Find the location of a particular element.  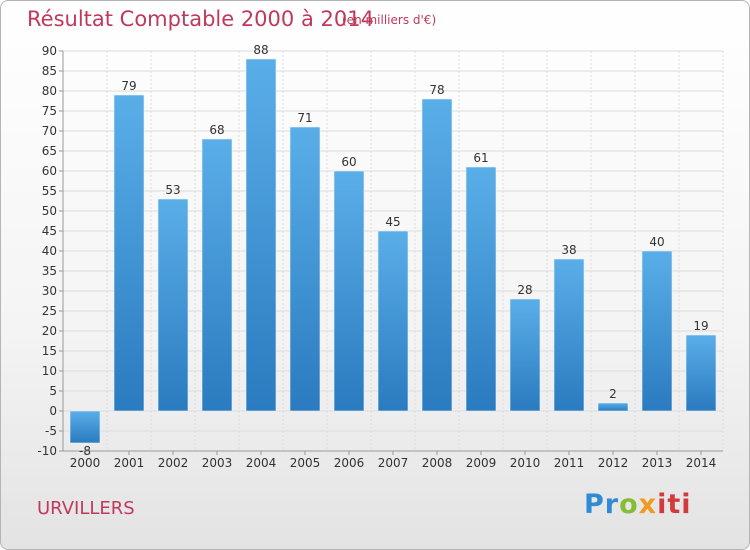

y-tick-label: 5 is located at coordinates (53, 391).